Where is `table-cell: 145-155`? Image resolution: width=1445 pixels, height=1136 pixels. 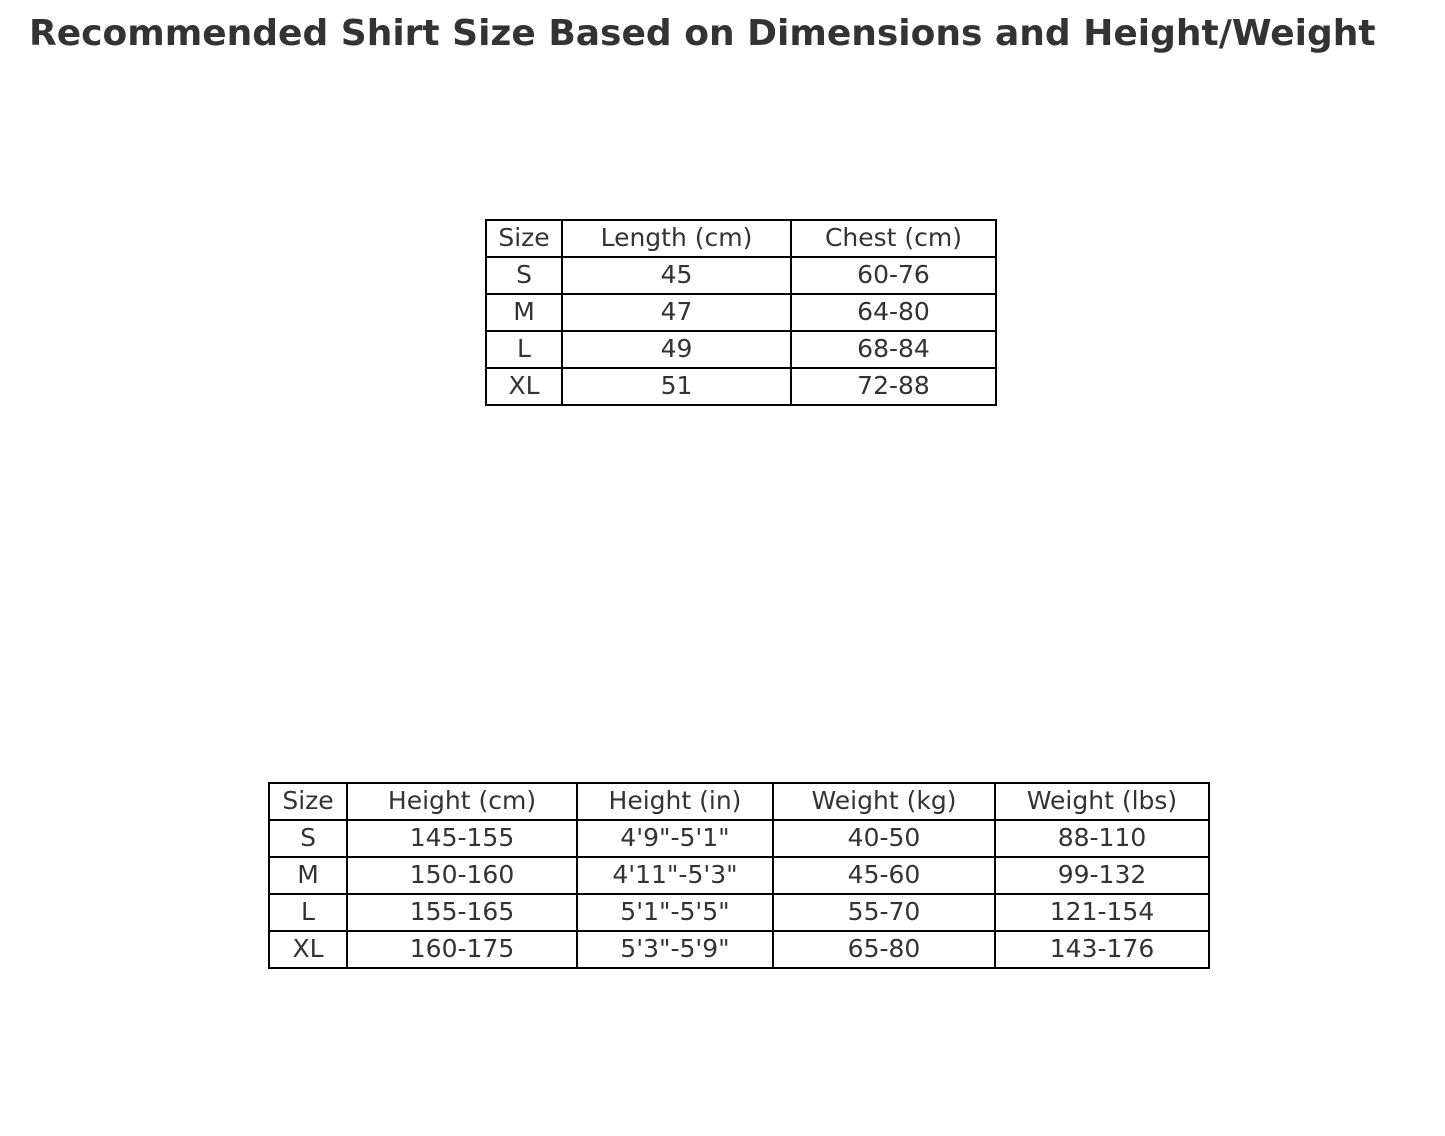
table-cell: 145-155 is located at coordinates (462, 838).